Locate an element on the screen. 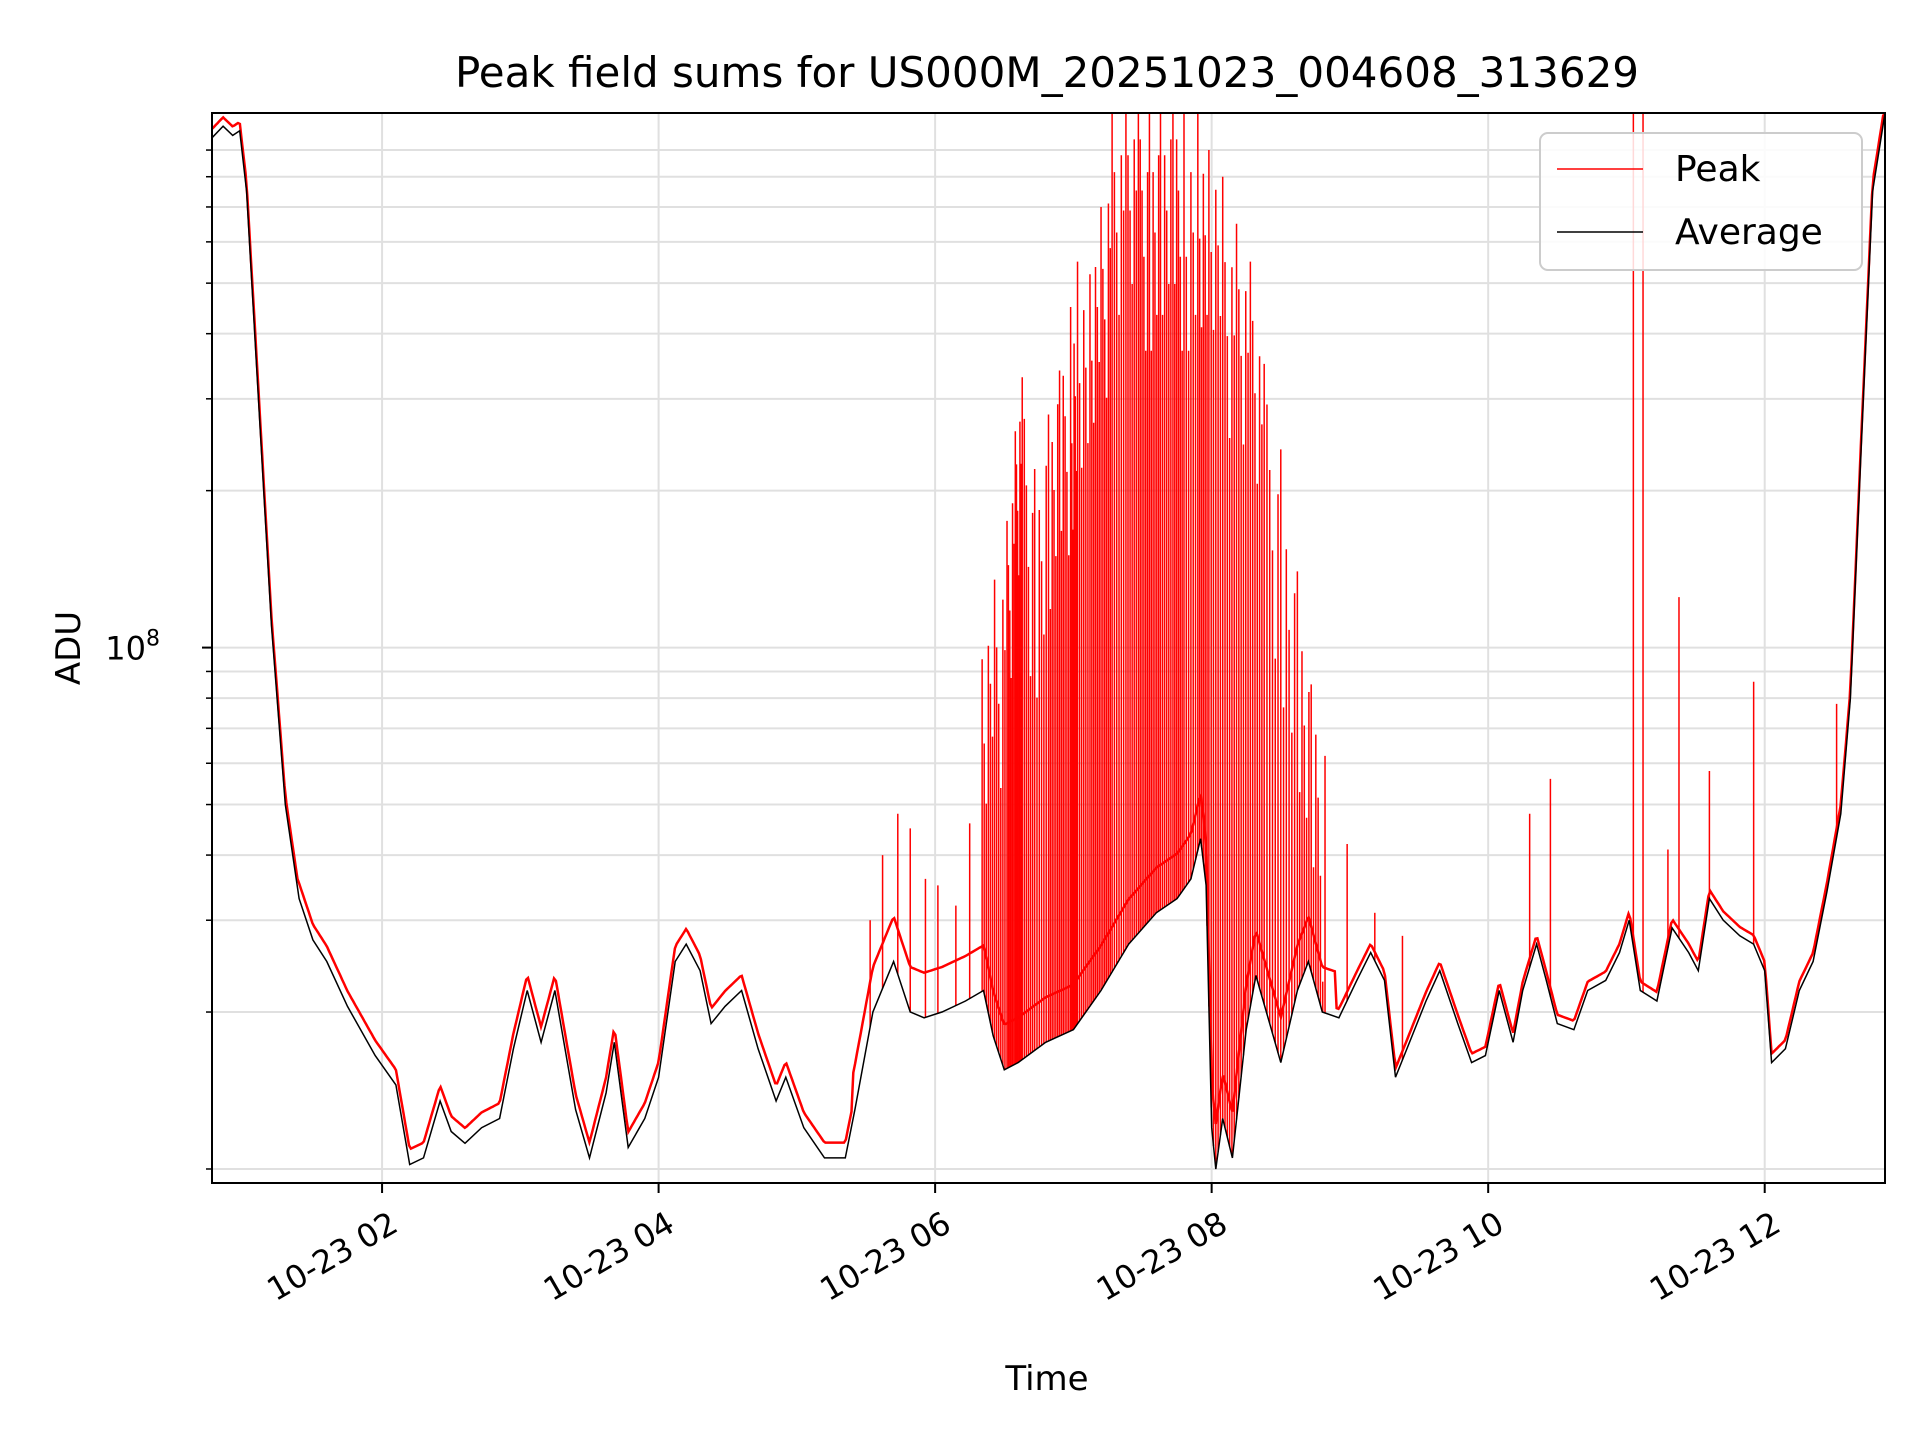 The height and width of the screenshot is (1440, 1920). y-axis: 108 is located at coordinates (158, 659).